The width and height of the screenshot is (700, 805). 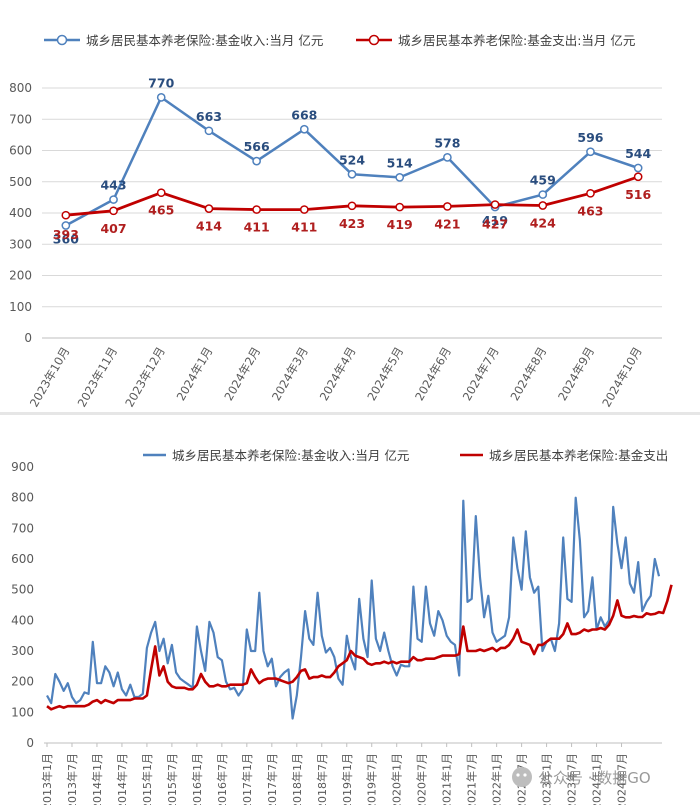 I want to click on expense-data-label: 424, so click(x=543, y=223).